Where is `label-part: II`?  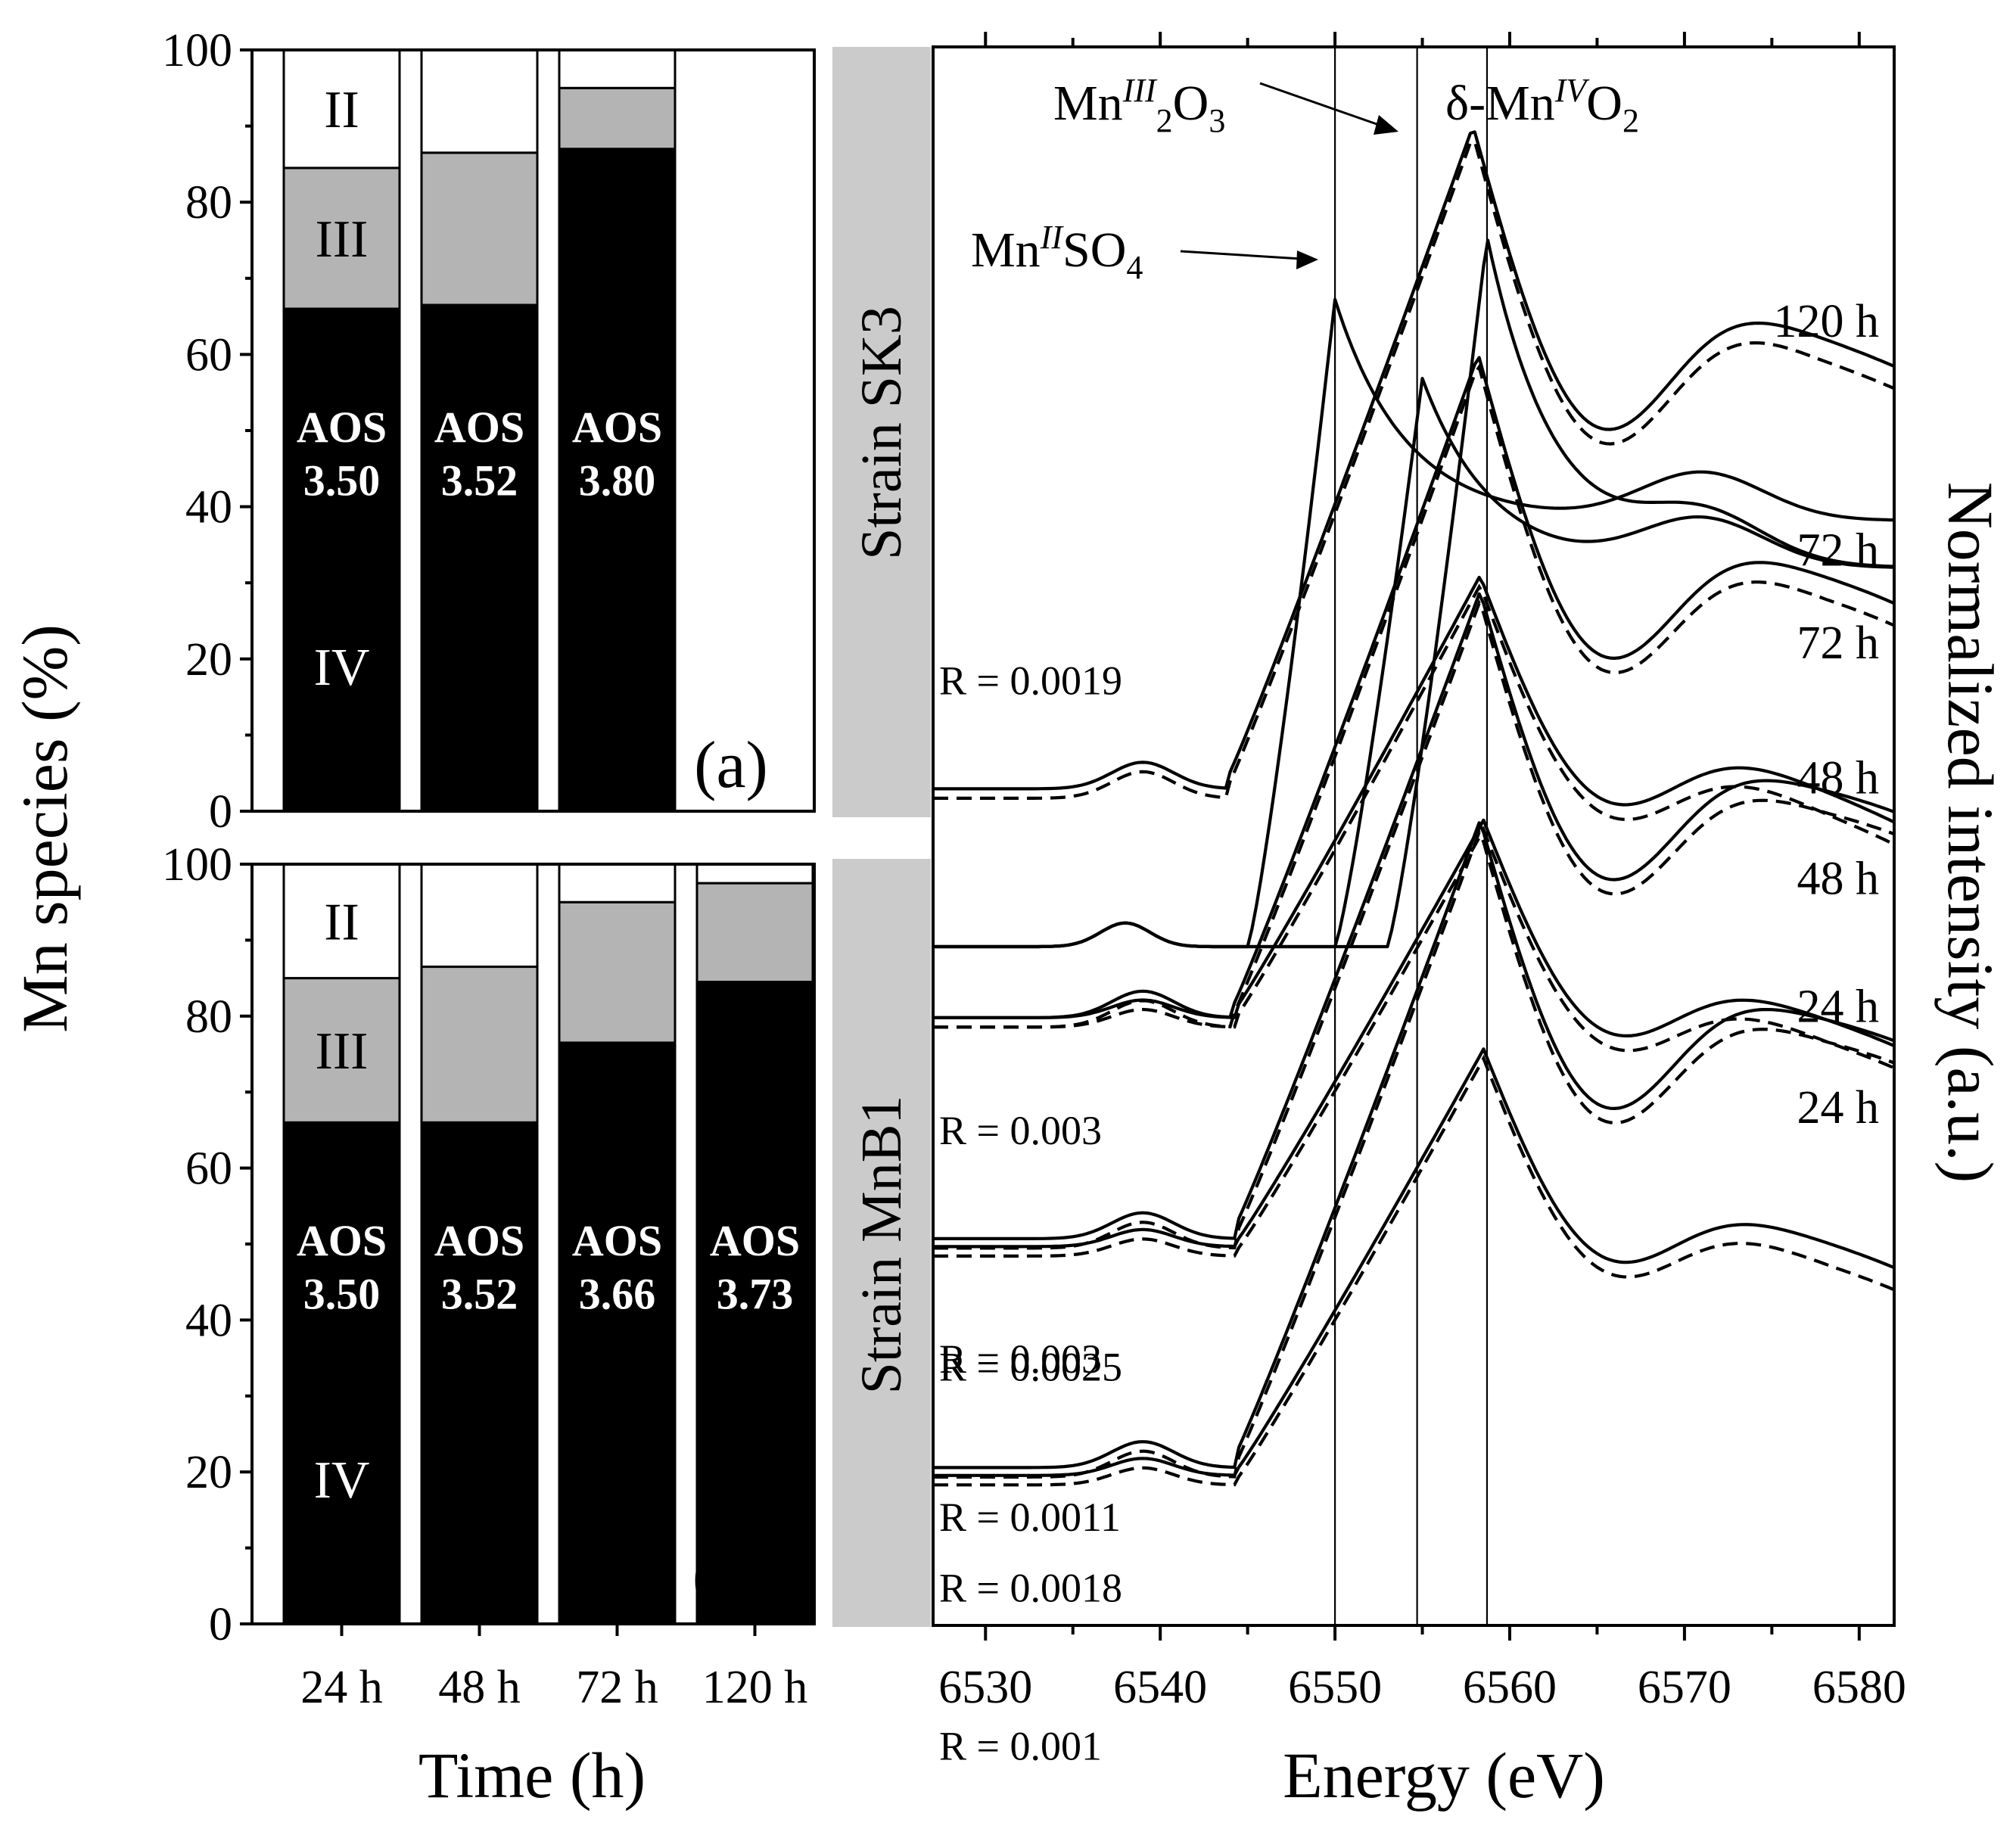 label-part: II is located at coordinates (1052, 237).